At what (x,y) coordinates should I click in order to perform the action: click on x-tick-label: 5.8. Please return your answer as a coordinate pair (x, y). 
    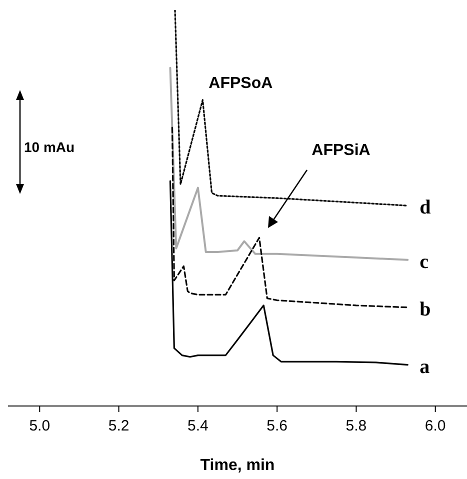
    Looking at the image, I should click on (356, 426).